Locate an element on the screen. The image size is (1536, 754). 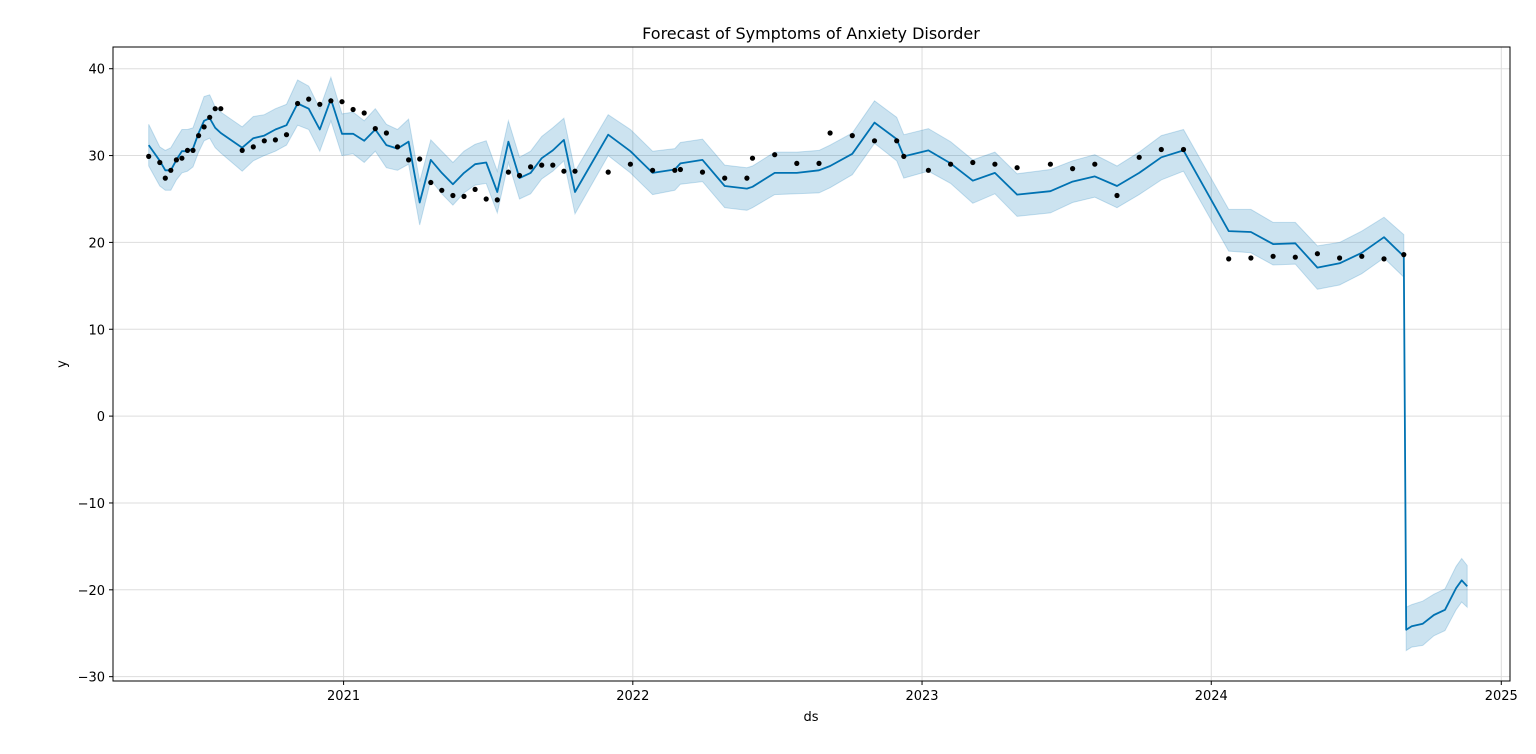
x-tick-label: 2025 is located at coordinates (1501, 696).